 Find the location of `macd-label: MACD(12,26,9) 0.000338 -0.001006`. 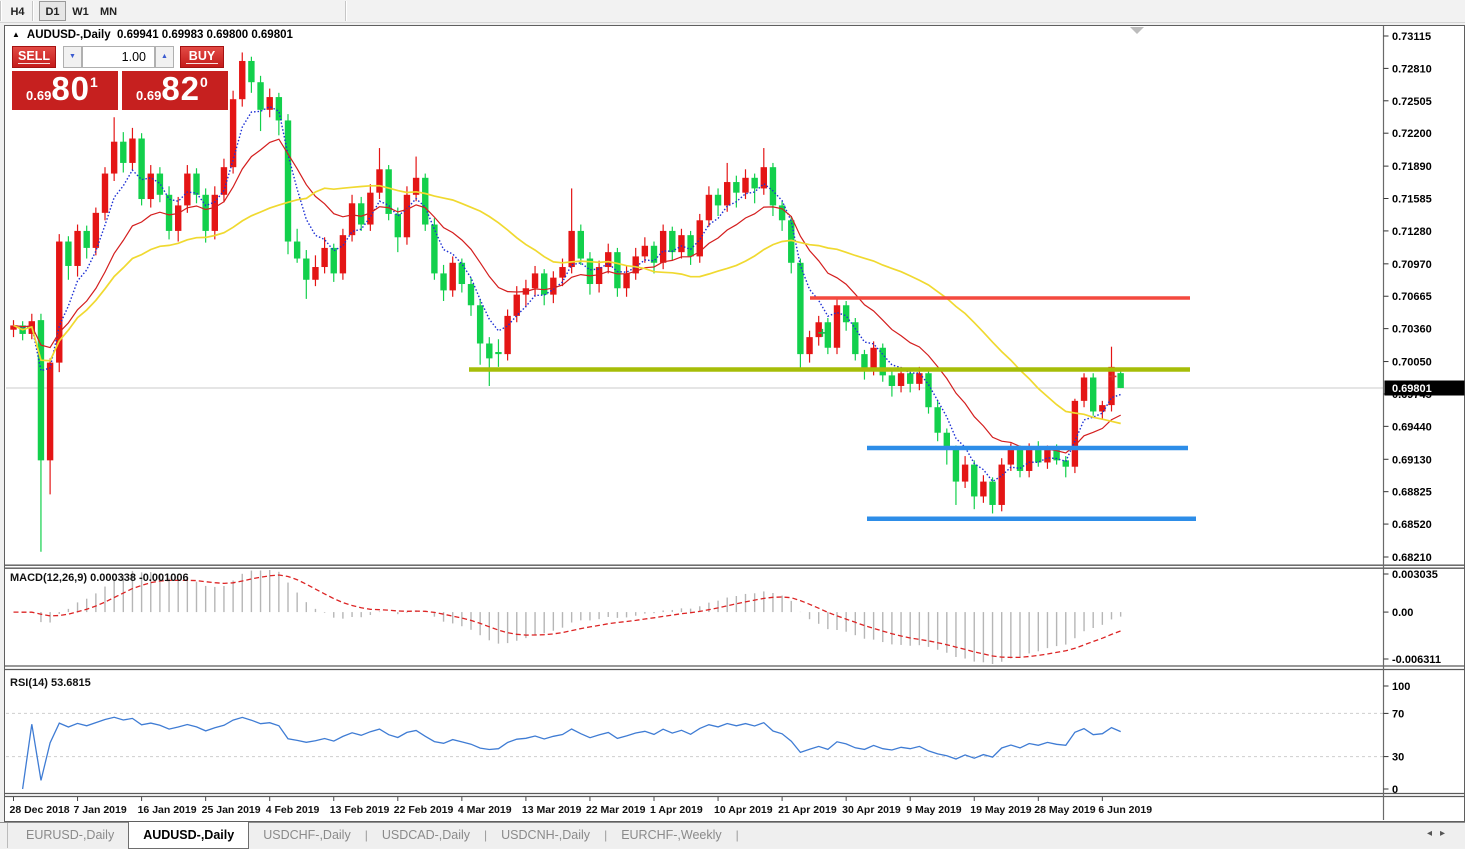

macd-label: MACD(12,26,9) 0.000338 -0.001006 is located at coordinates (99, 578).